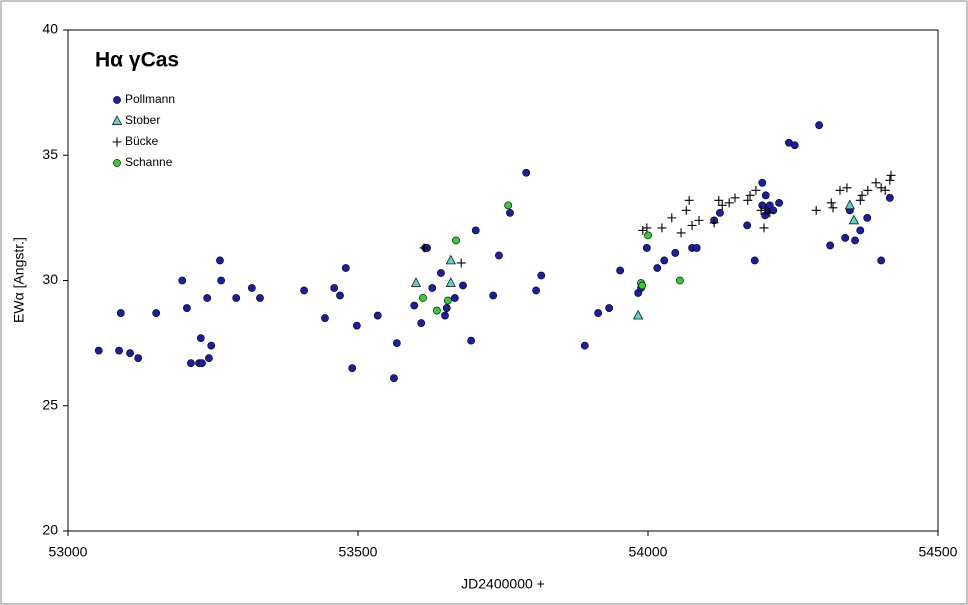  What do you see at coordinates (149, 162) in the screenshot?
I see `legend-label: Schanne` at bounding box center [149, 162].